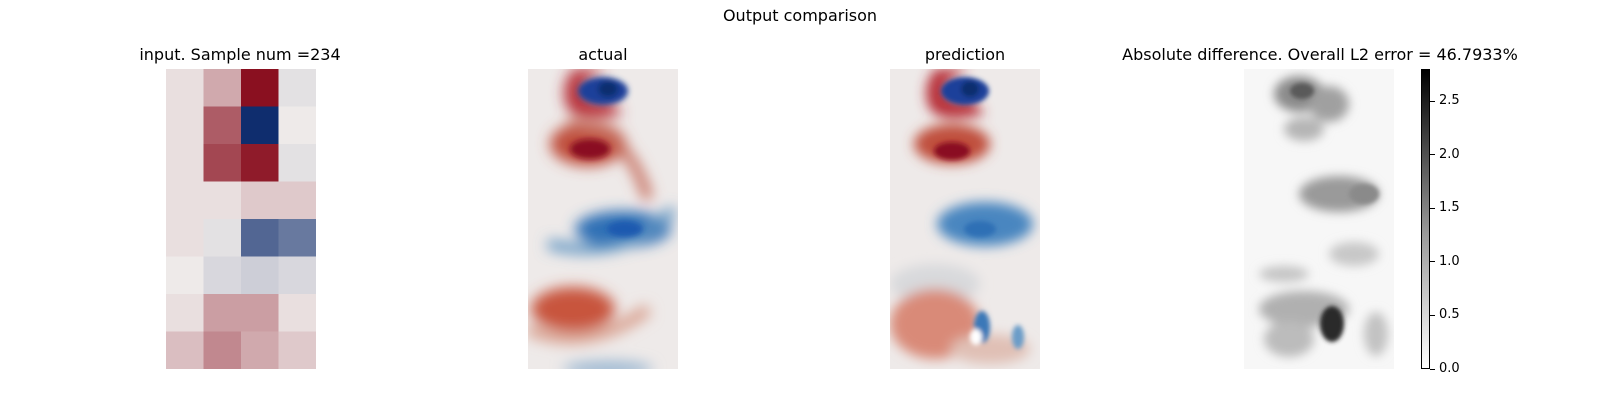  What do you see at coordinates (1449, 101) in the screenshot?
I see `colorbar-tick-label: 2.5` at bounding box center [1449, 101].